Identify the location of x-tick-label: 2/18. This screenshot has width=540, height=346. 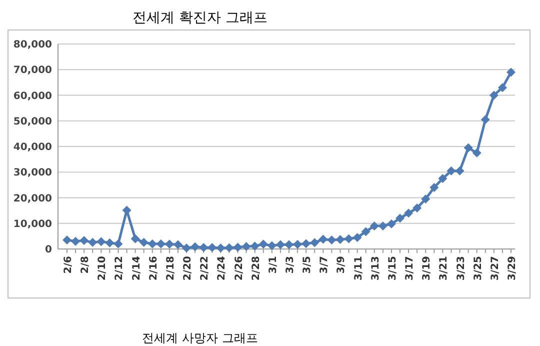
(170, 268).